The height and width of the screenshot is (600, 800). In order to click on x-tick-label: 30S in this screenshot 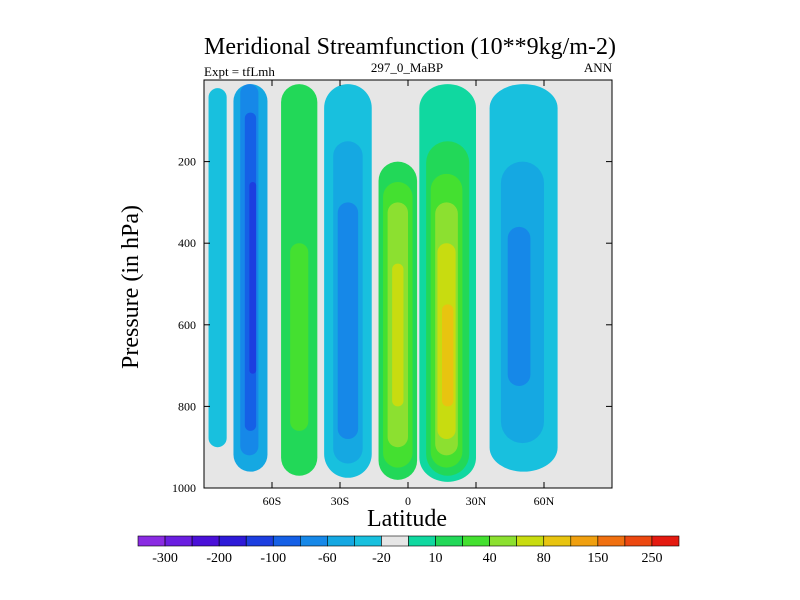, I will do `click(340, 501)`.